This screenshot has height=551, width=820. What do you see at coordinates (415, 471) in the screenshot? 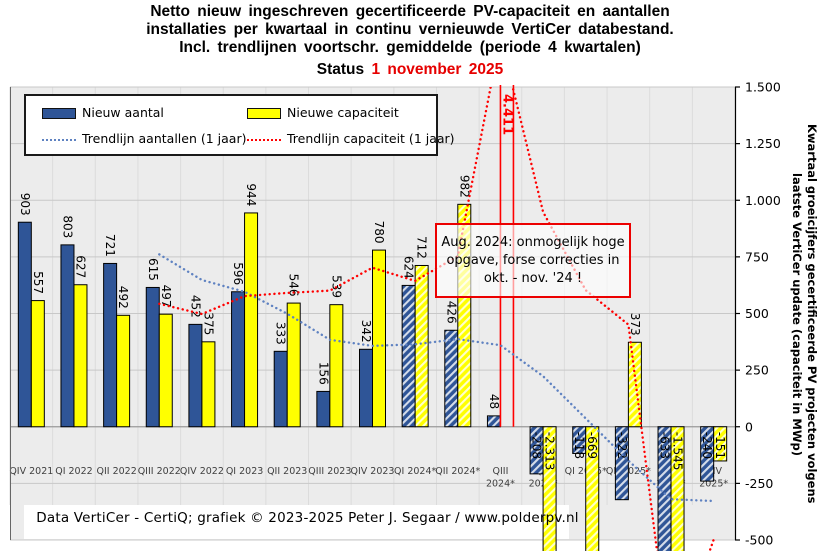
I see `x-axis-label: QI 2024*` at bounding box center [415, 471].